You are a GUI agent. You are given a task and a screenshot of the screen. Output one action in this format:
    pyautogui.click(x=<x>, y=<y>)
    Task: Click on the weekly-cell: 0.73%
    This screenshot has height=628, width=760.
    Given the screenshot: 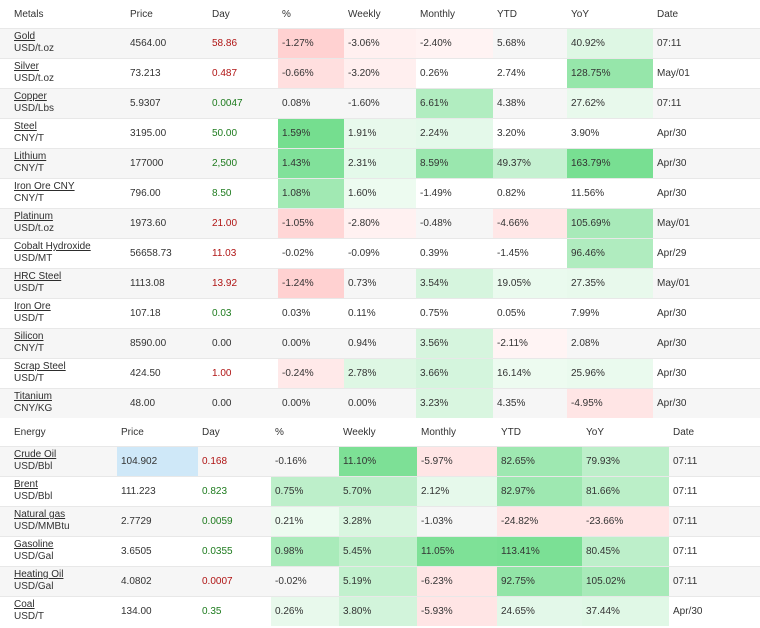 What is the action you would take?
    pyautogui.click(x=380, y=282)
    